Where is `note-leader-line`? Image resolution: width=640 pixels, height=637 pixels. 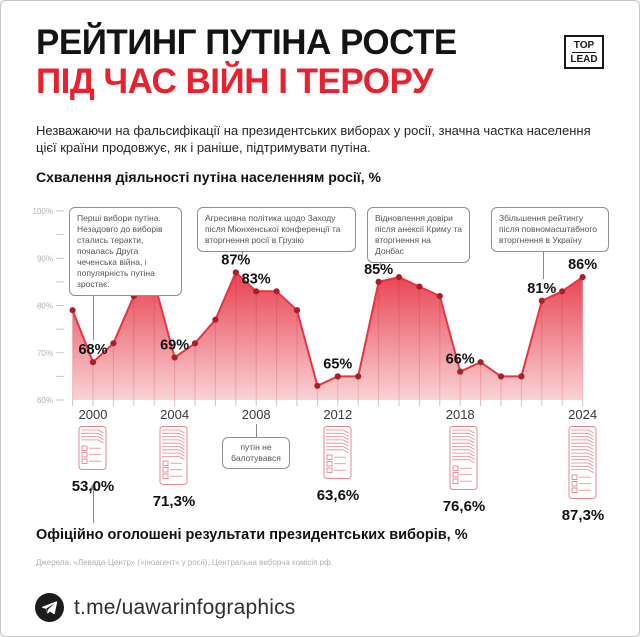
note-leader-line is located at coordinates (256, 430).